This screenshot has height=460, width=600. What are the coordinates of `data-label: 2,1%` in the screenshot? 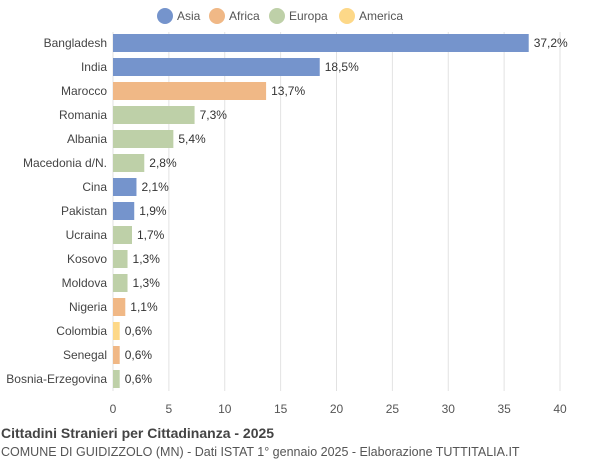 It's located at (155, 187).